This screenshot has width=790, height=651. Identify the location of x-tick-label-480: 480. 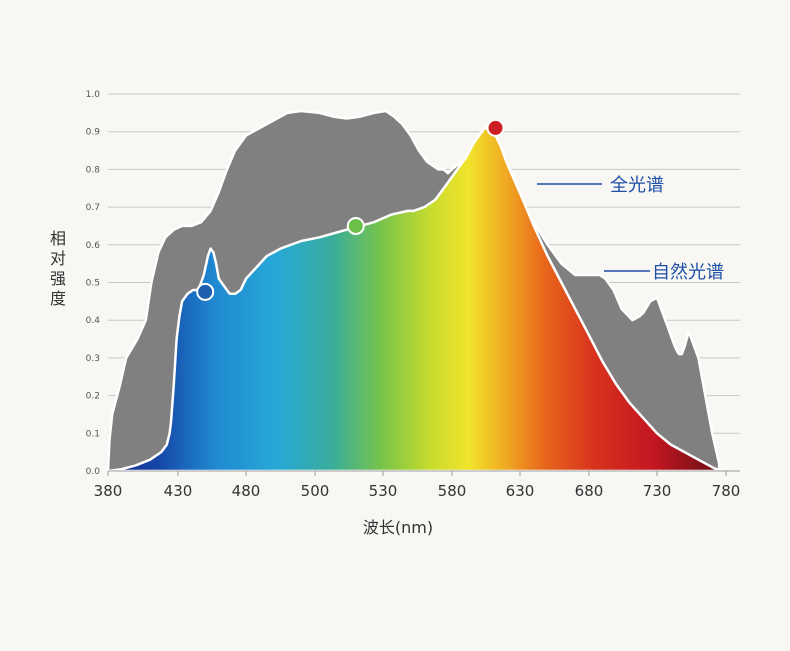
(246, 491).